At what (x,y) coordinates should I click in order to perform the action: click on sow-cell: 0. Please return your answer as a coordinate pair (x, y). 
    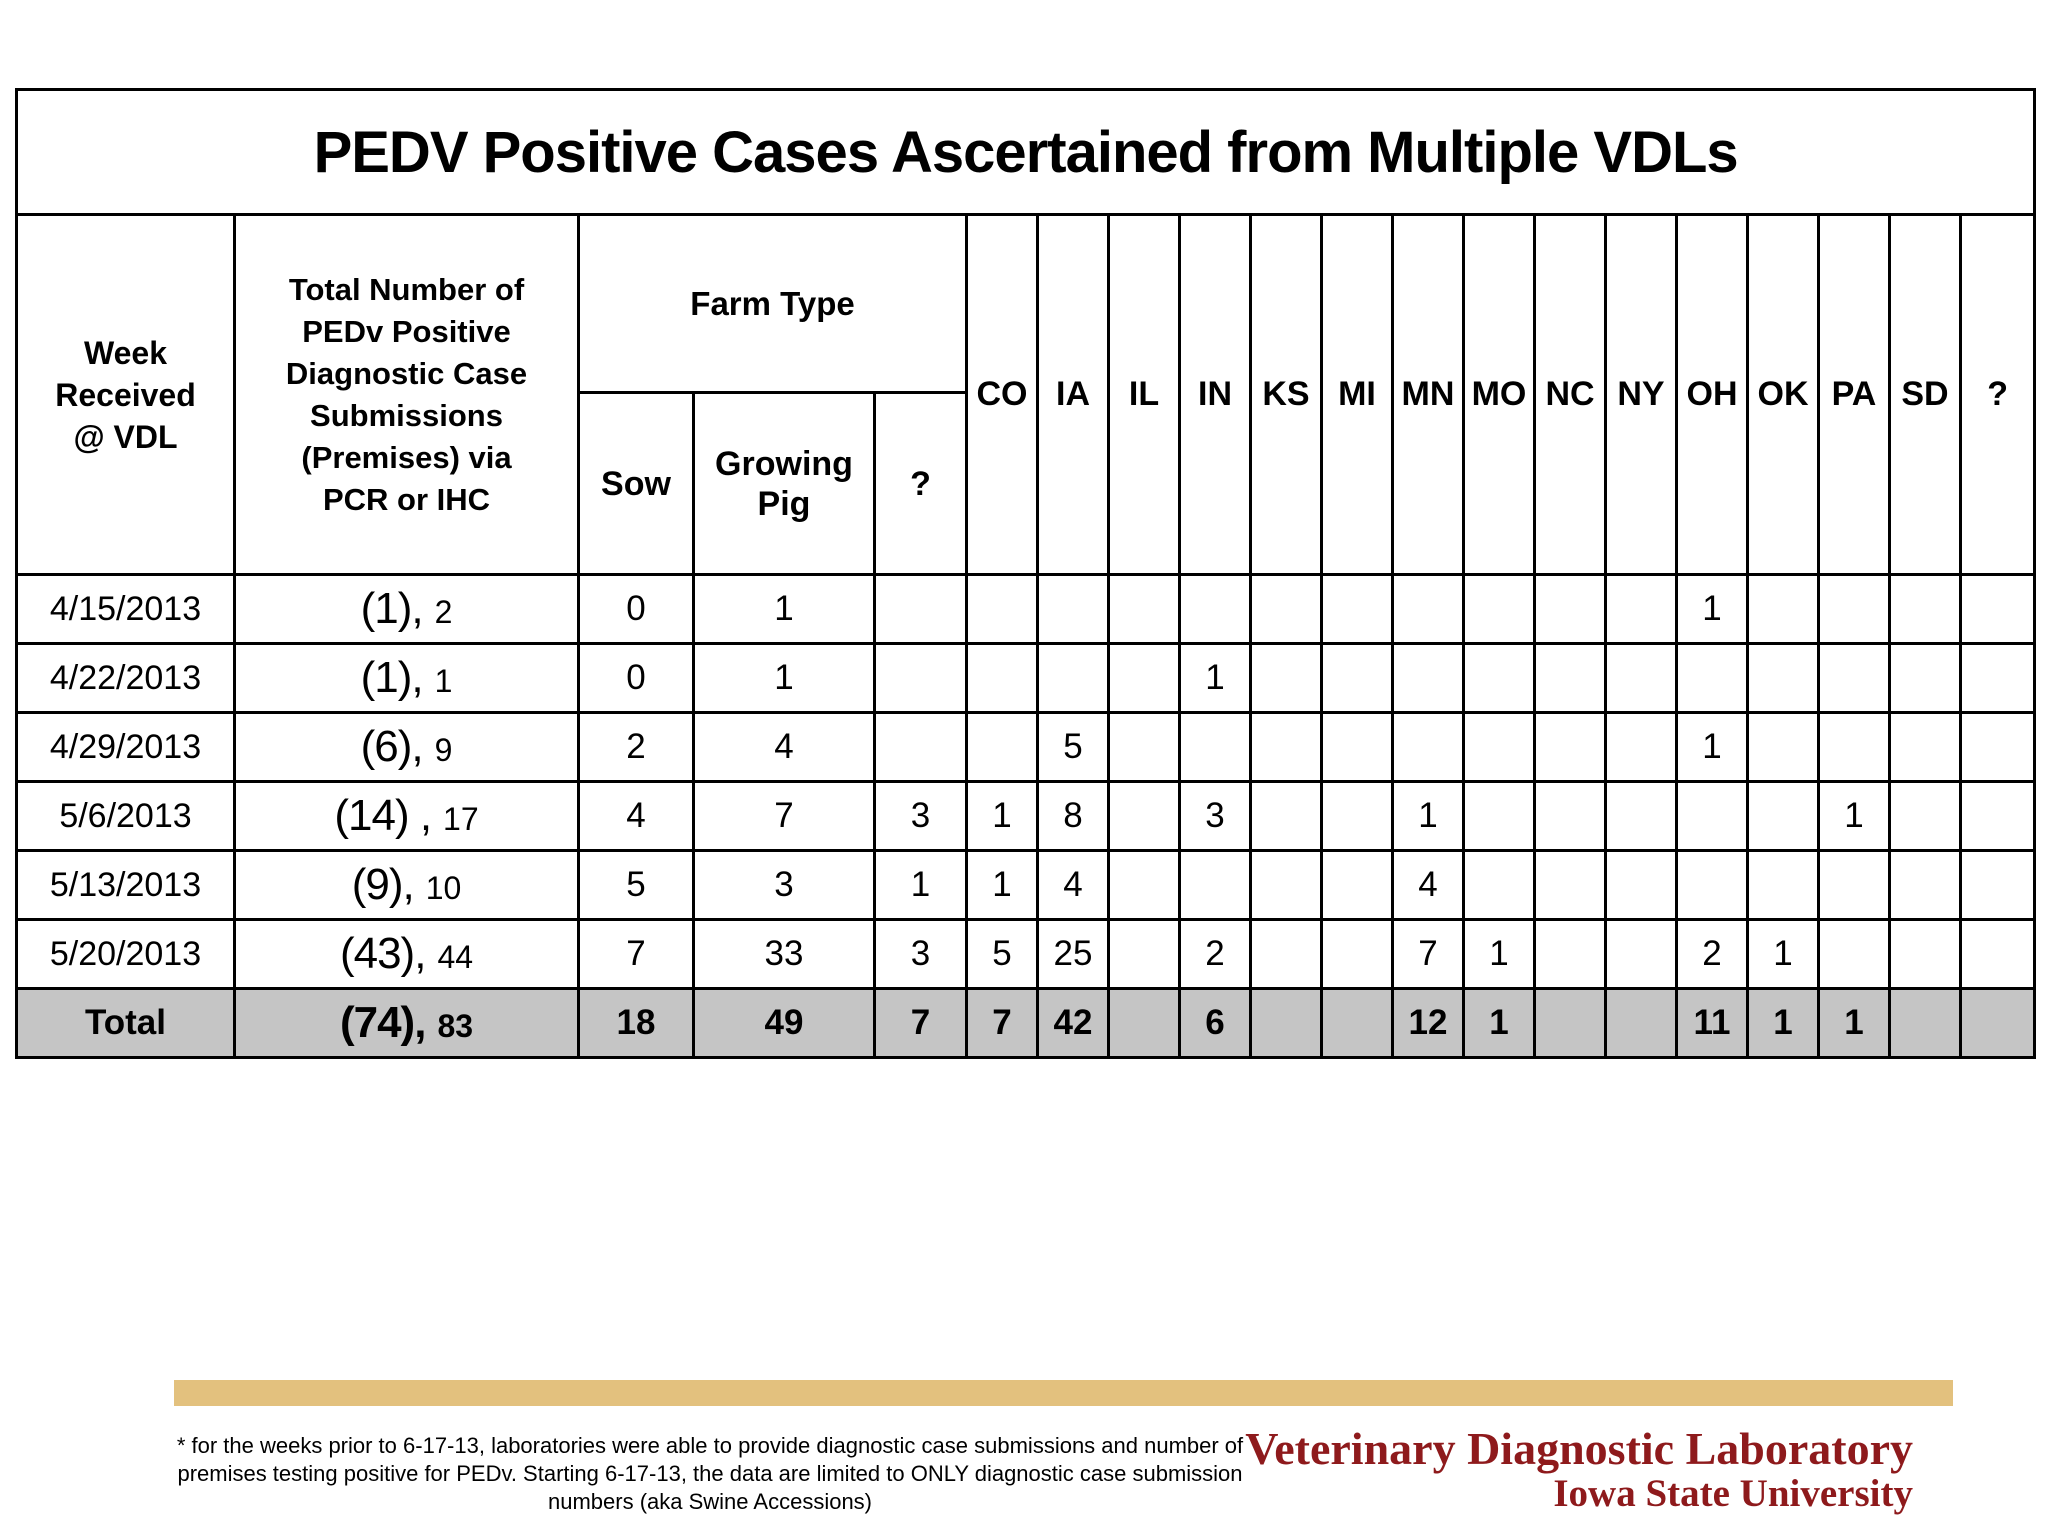
    Looking at the image, I should click on (636, 609).